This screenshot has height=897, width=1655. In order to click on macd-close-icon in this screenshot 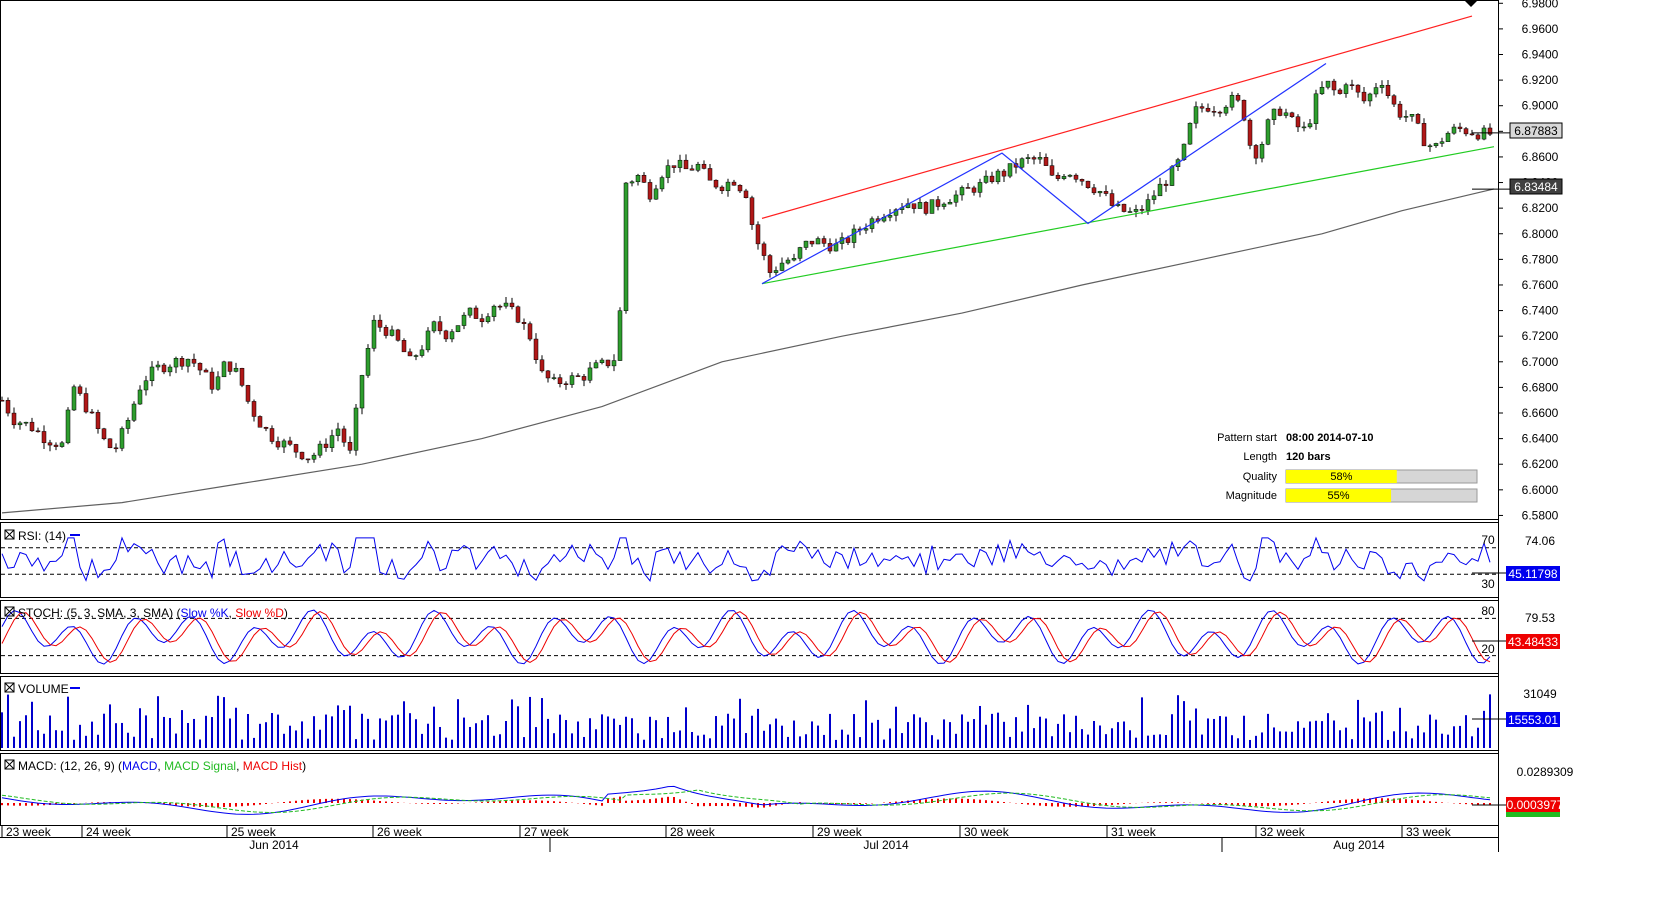, I will do `click(9, 764)`.